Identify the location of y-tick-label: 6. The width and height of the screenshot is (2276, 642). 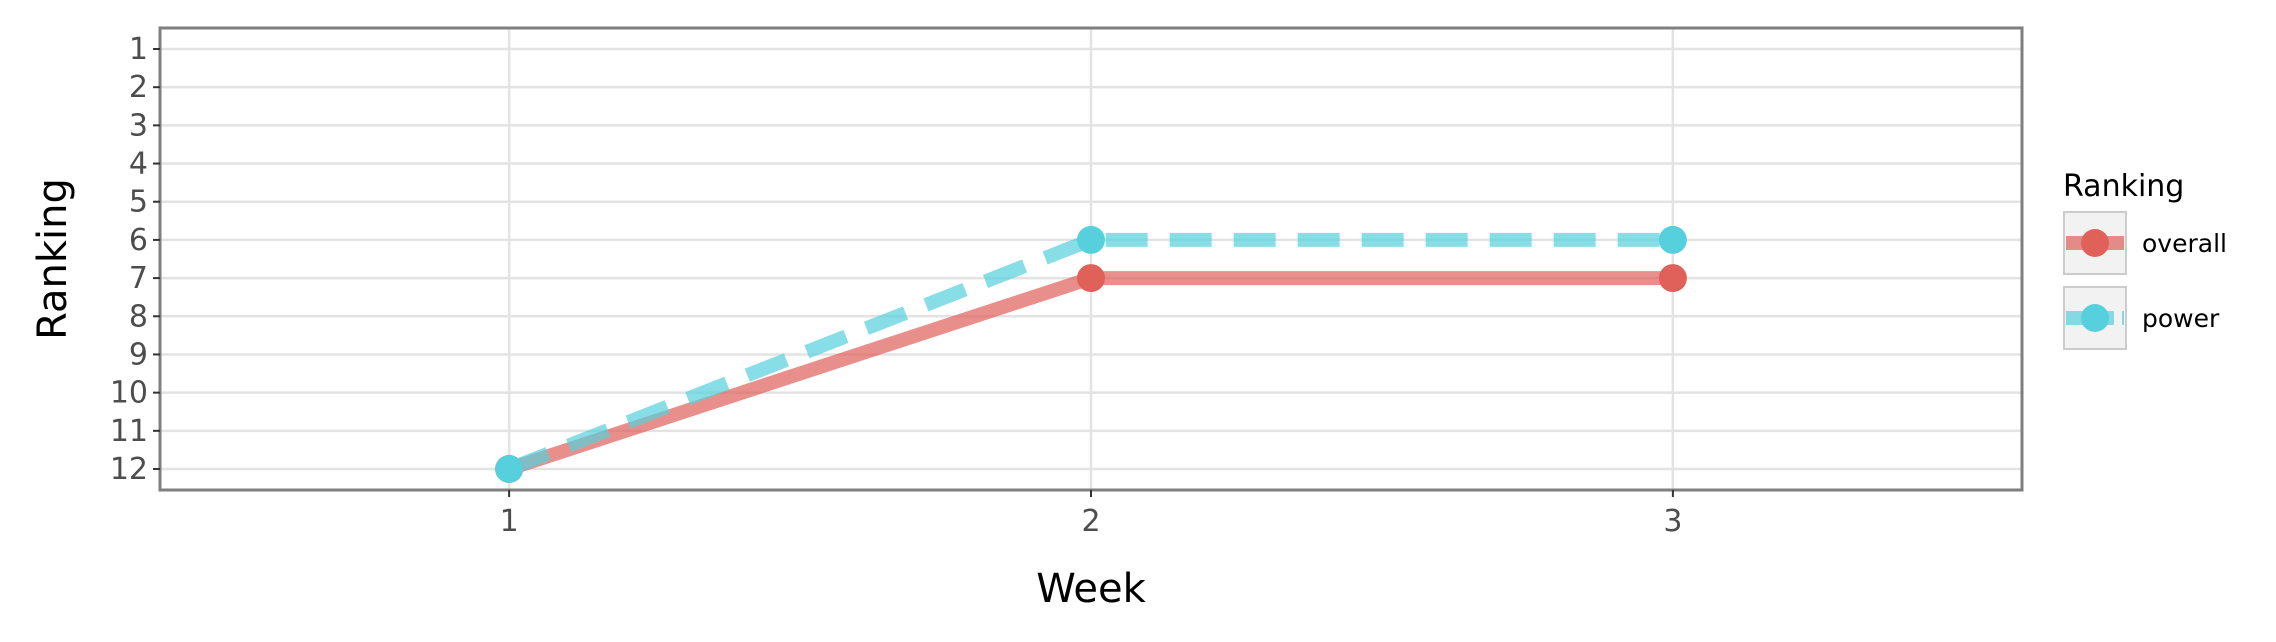
(138, 240).